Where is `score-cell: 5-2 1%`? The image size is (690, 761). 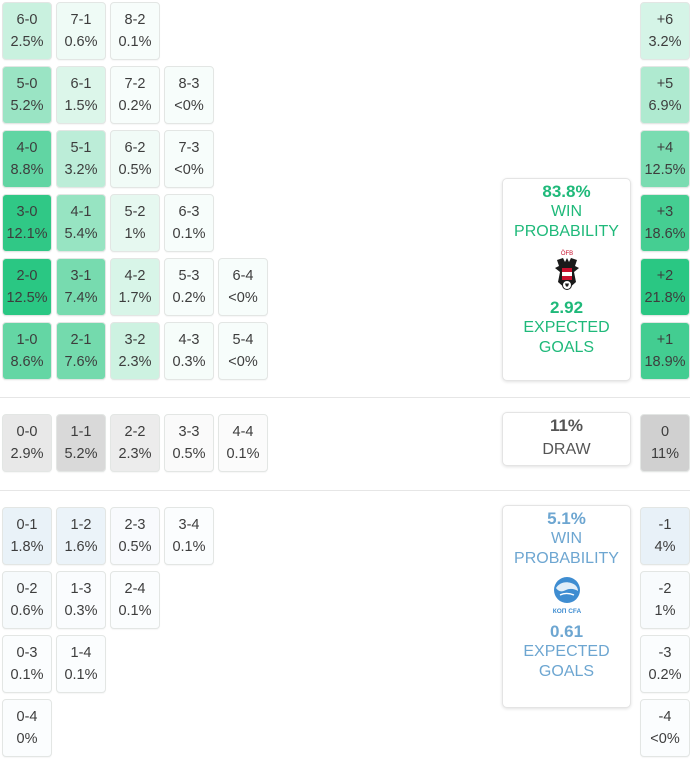
score-cell: 5-2 1% is located at coordinates (135, 223).